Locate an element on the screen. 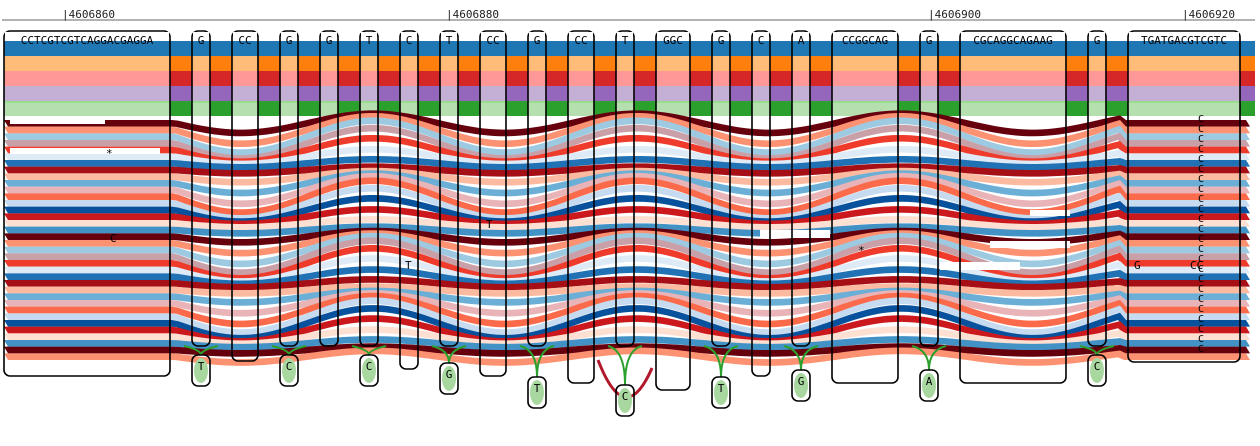  graph-node: CCTCGTCGTCAGGACGAGGA is located at coordinates (87, 203).